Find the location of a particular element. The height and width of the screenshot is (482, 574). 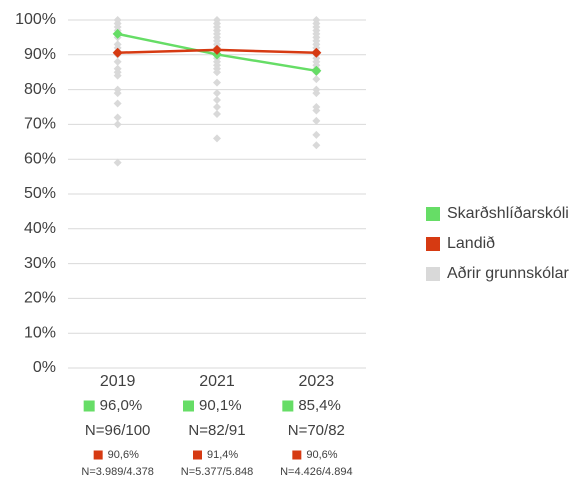

x-tick-label: 2019 is located at coordinates (118, 381).